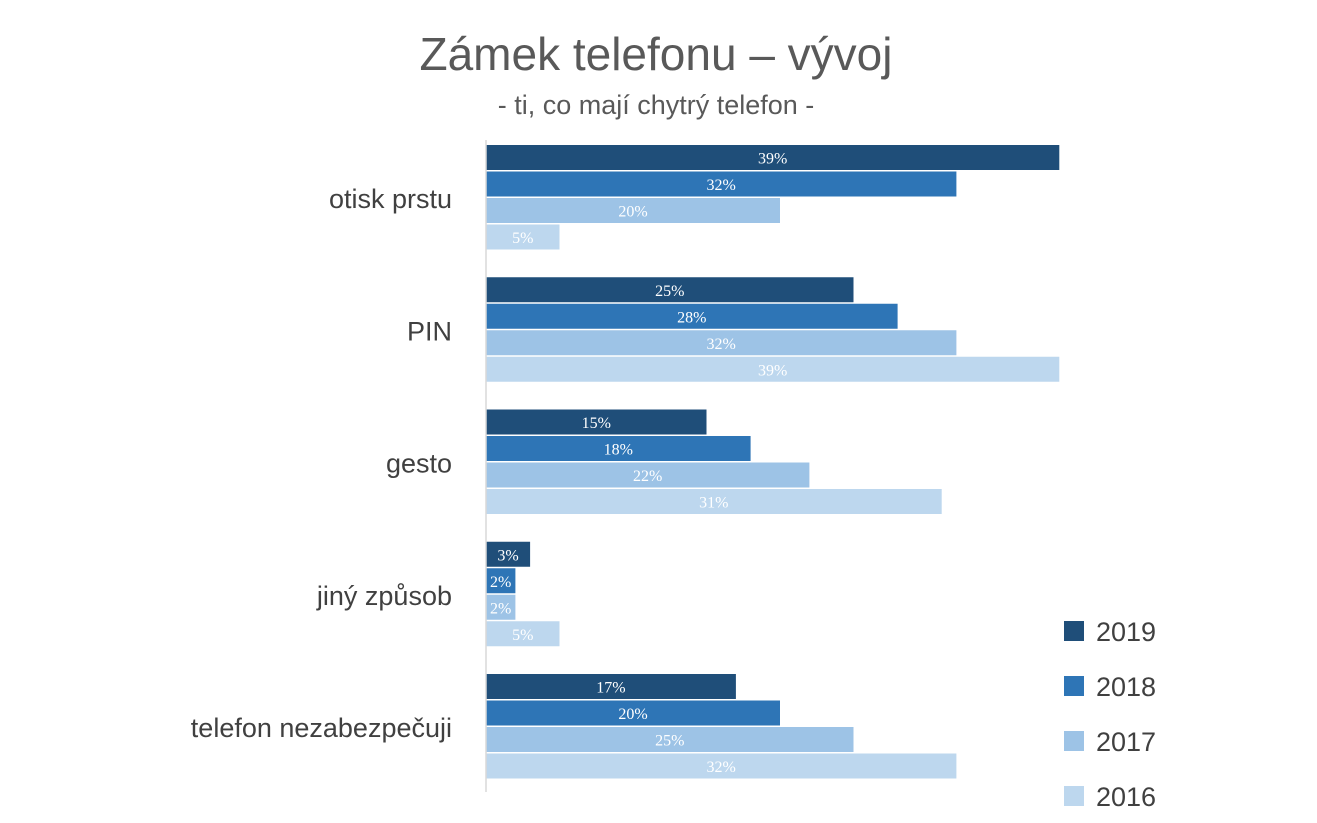 The image size is (1317, 823). Describe the element at coordinates (1074, 796) in the screenshot. I see `legend-swatch-2016` at that location.